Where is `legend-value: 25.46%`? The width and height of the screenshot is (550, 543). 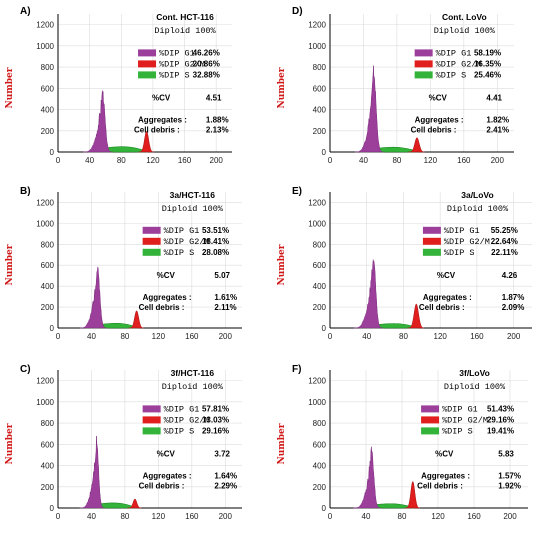 legend-value: 25.46% is located at coordinates (487, 74).